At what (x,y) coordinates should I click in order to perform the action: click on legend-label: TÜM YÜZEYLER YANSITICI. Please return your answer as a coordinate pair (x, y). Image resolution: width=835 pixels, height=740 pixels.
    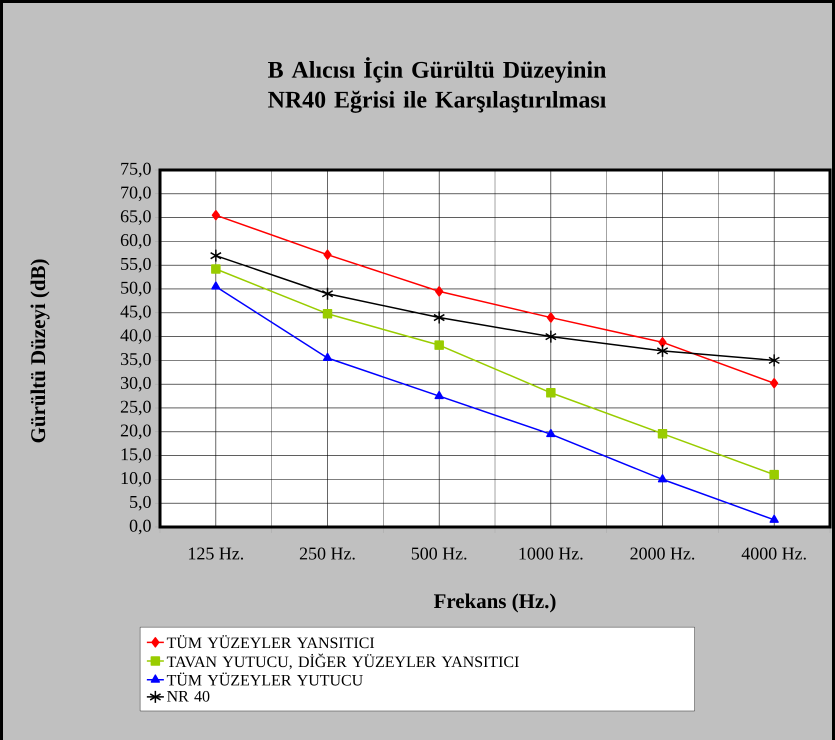
    Looking at the image, I should click on (270, 641).